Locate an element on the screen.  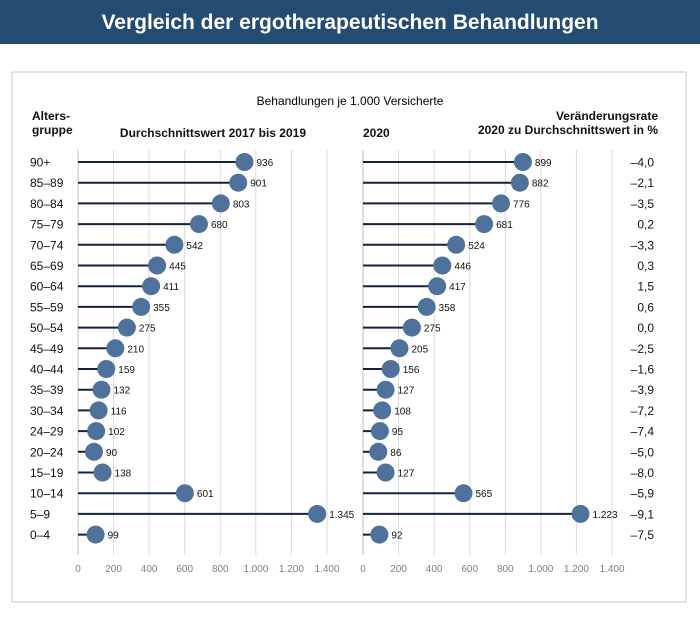
change-rate-value: 0,3 is located at coordinates (645, 266).